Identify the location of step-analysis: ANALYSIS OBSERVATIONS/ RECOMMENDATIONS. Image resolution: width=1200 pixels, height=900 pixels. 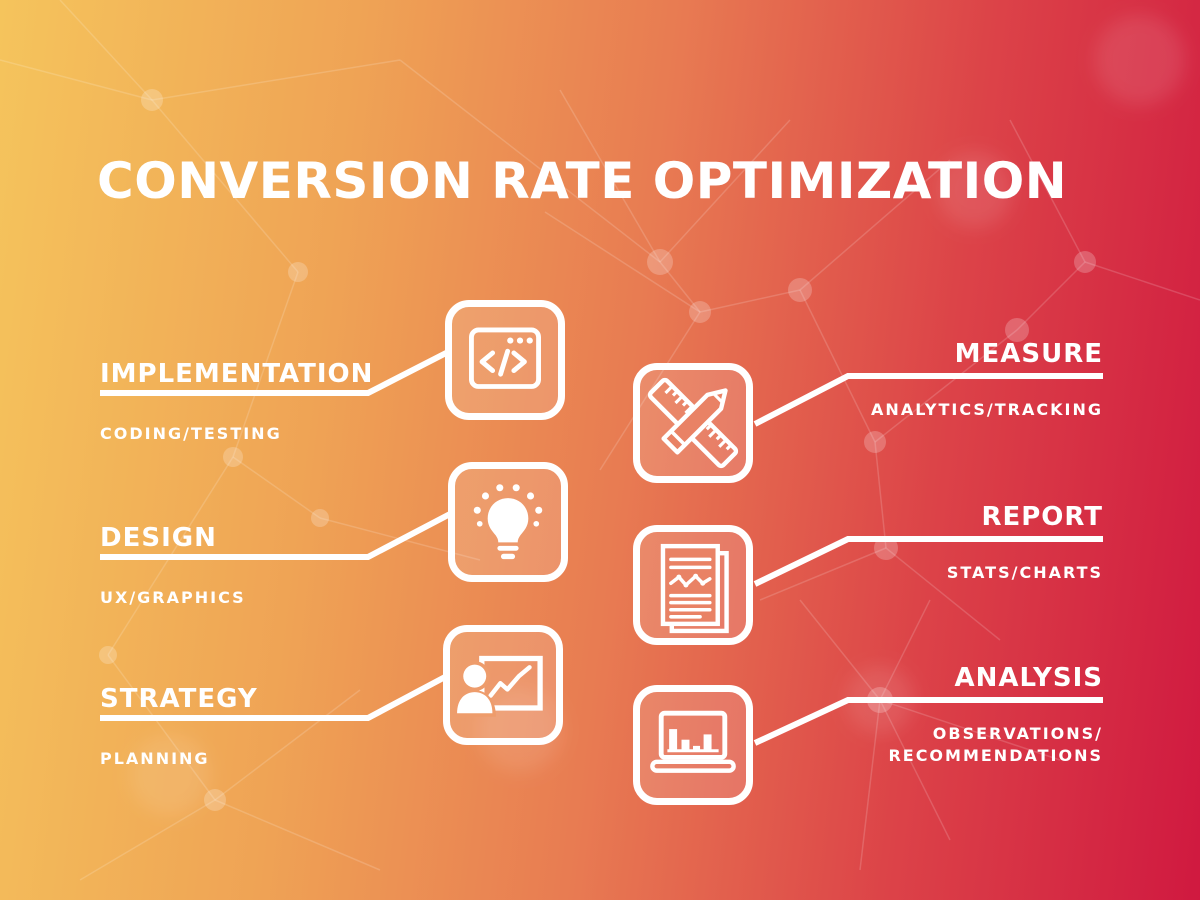
(995, 715).